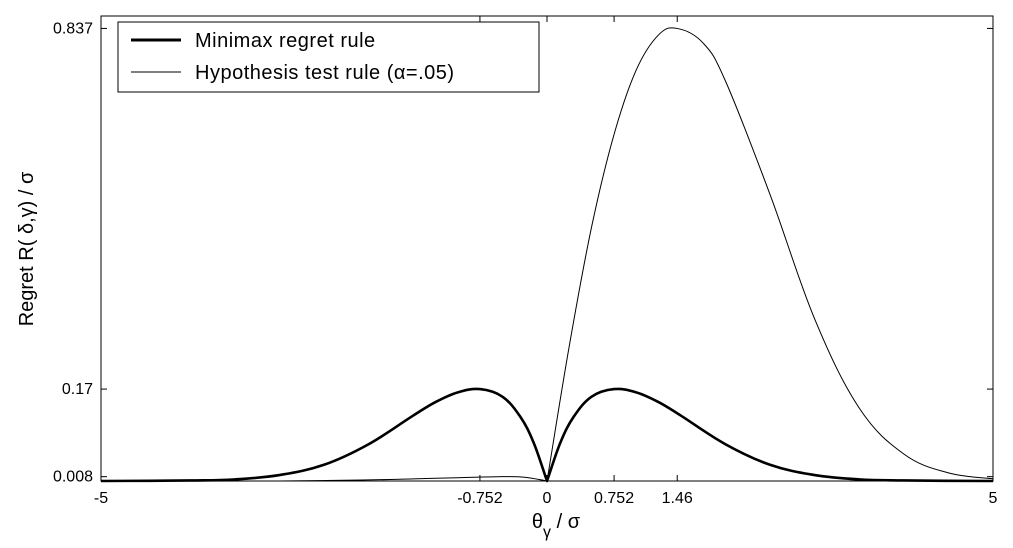 The width and height of the screenshot is (1013, 548). What do you see at coordinates (537, 522) in the screenshot?
I see `x-axis-label-theta: θ` at bounding box center [537, 522].